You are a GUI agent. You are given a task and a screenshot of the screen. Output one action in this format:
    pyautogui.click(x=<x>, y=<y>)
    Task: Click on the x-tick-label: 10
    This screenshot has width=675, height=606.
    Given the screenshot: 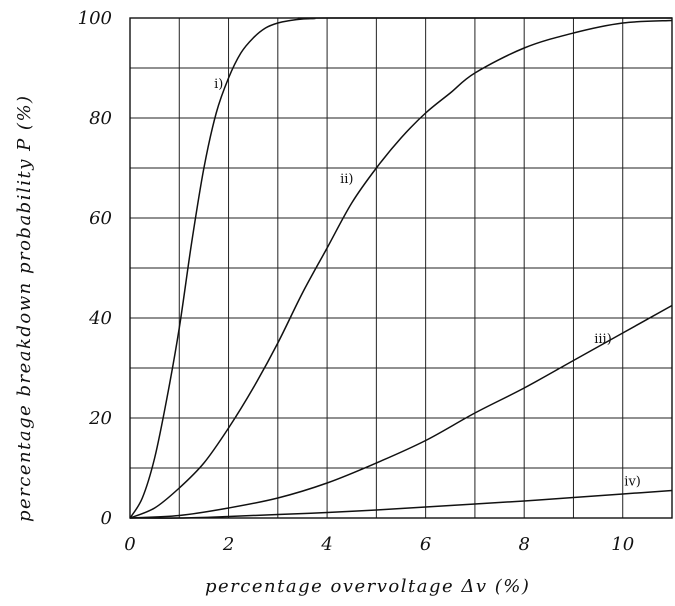 What is the action you would take?
    pyautogui.click(x=622, y=544)
    